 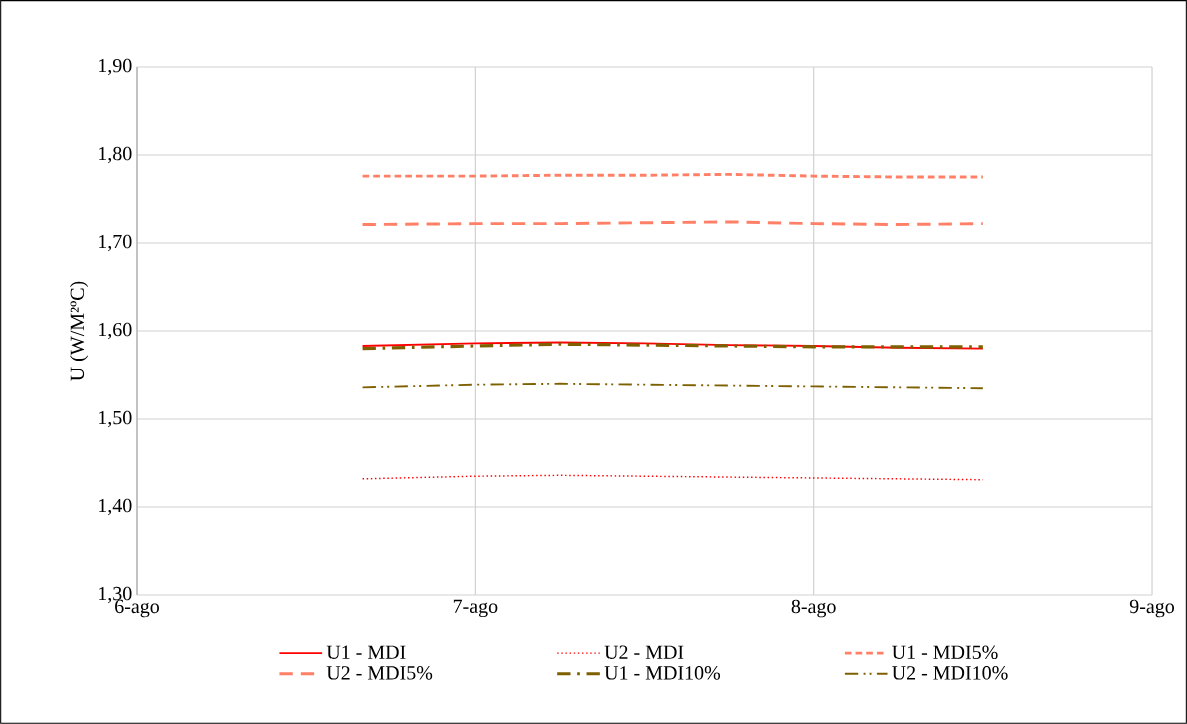 What do you see at coordinates (366, 652) in the screenshot?
I see `legend-label: U1 - MDI` at bounding box center [366, 652].